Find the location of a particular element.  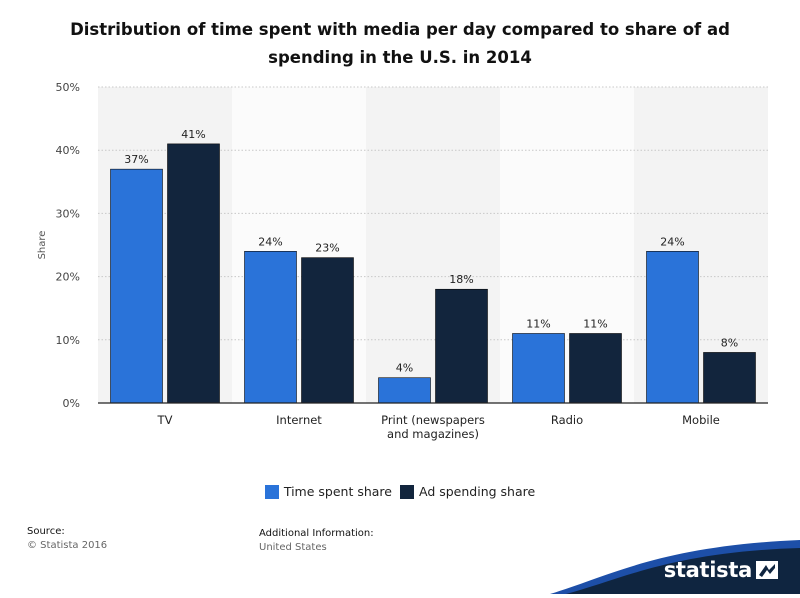

data-label: 23% is located at coordinates (327, 248).